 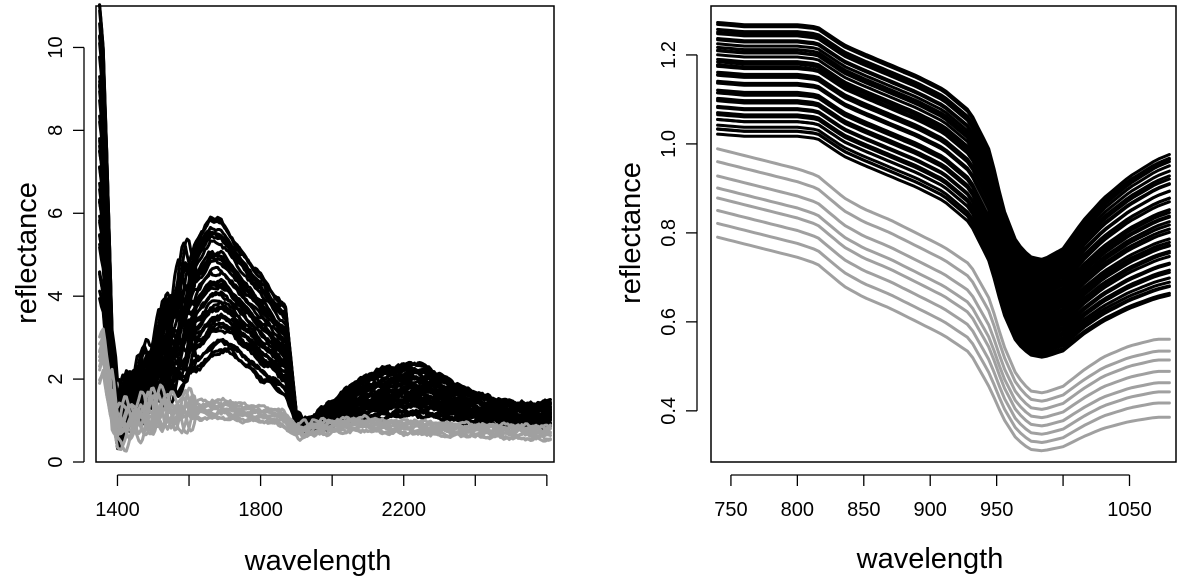 What do you see at coordinates (930, 510) in the screenshot?
I see `x-tick-label: 900` at bounding box center [930, 510].